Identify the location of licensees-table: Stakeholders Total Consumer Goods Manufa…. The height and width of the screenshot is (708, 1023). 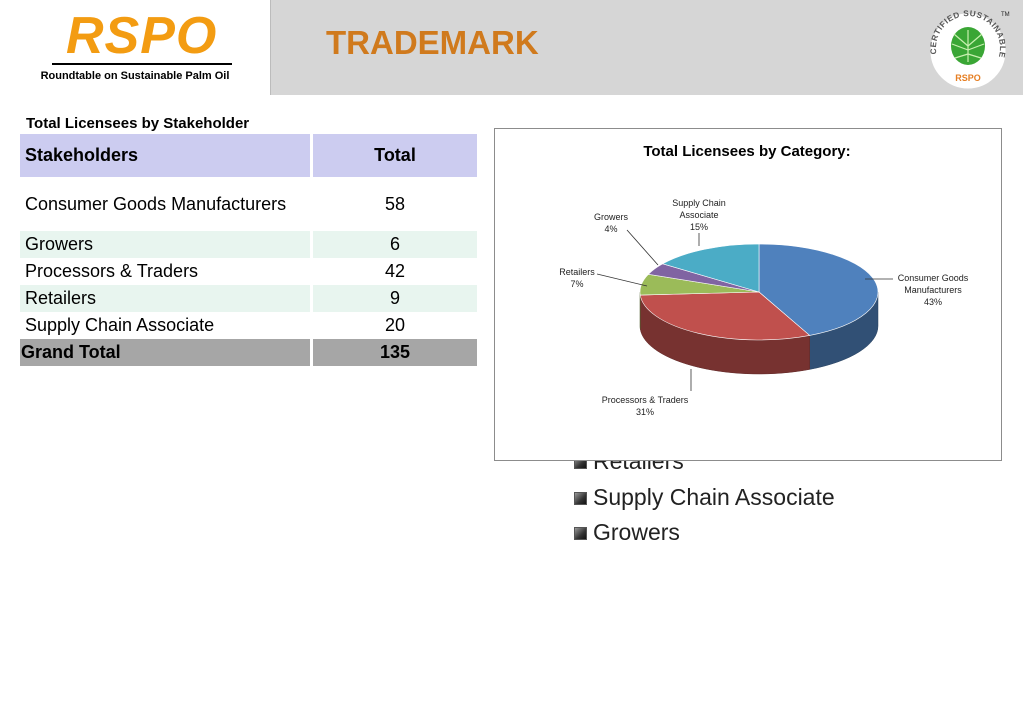
(248, 250).